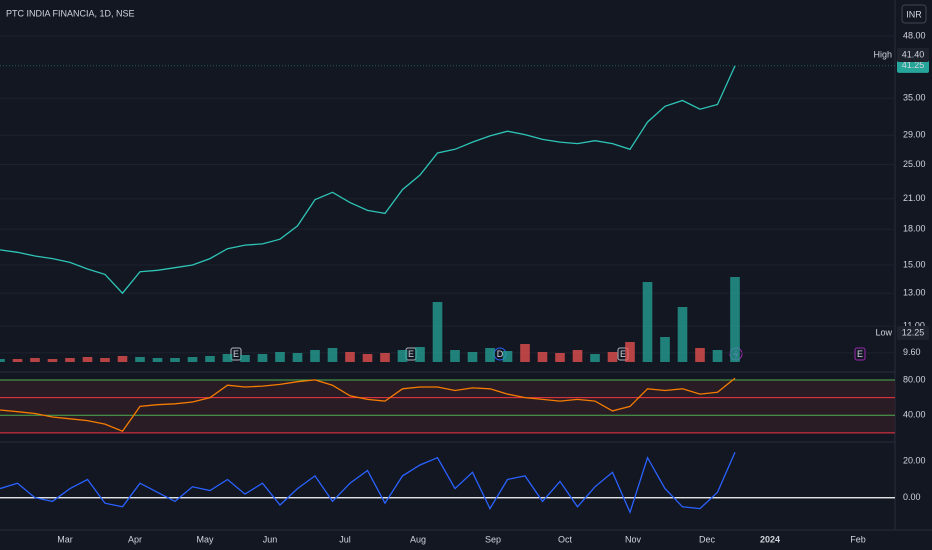 Image resolution: width=932 pixels, height=550 pixels. Describe the element at coordinates (914, 415) in the screenshot. I see `y-tick-label: 40.00` at that location.